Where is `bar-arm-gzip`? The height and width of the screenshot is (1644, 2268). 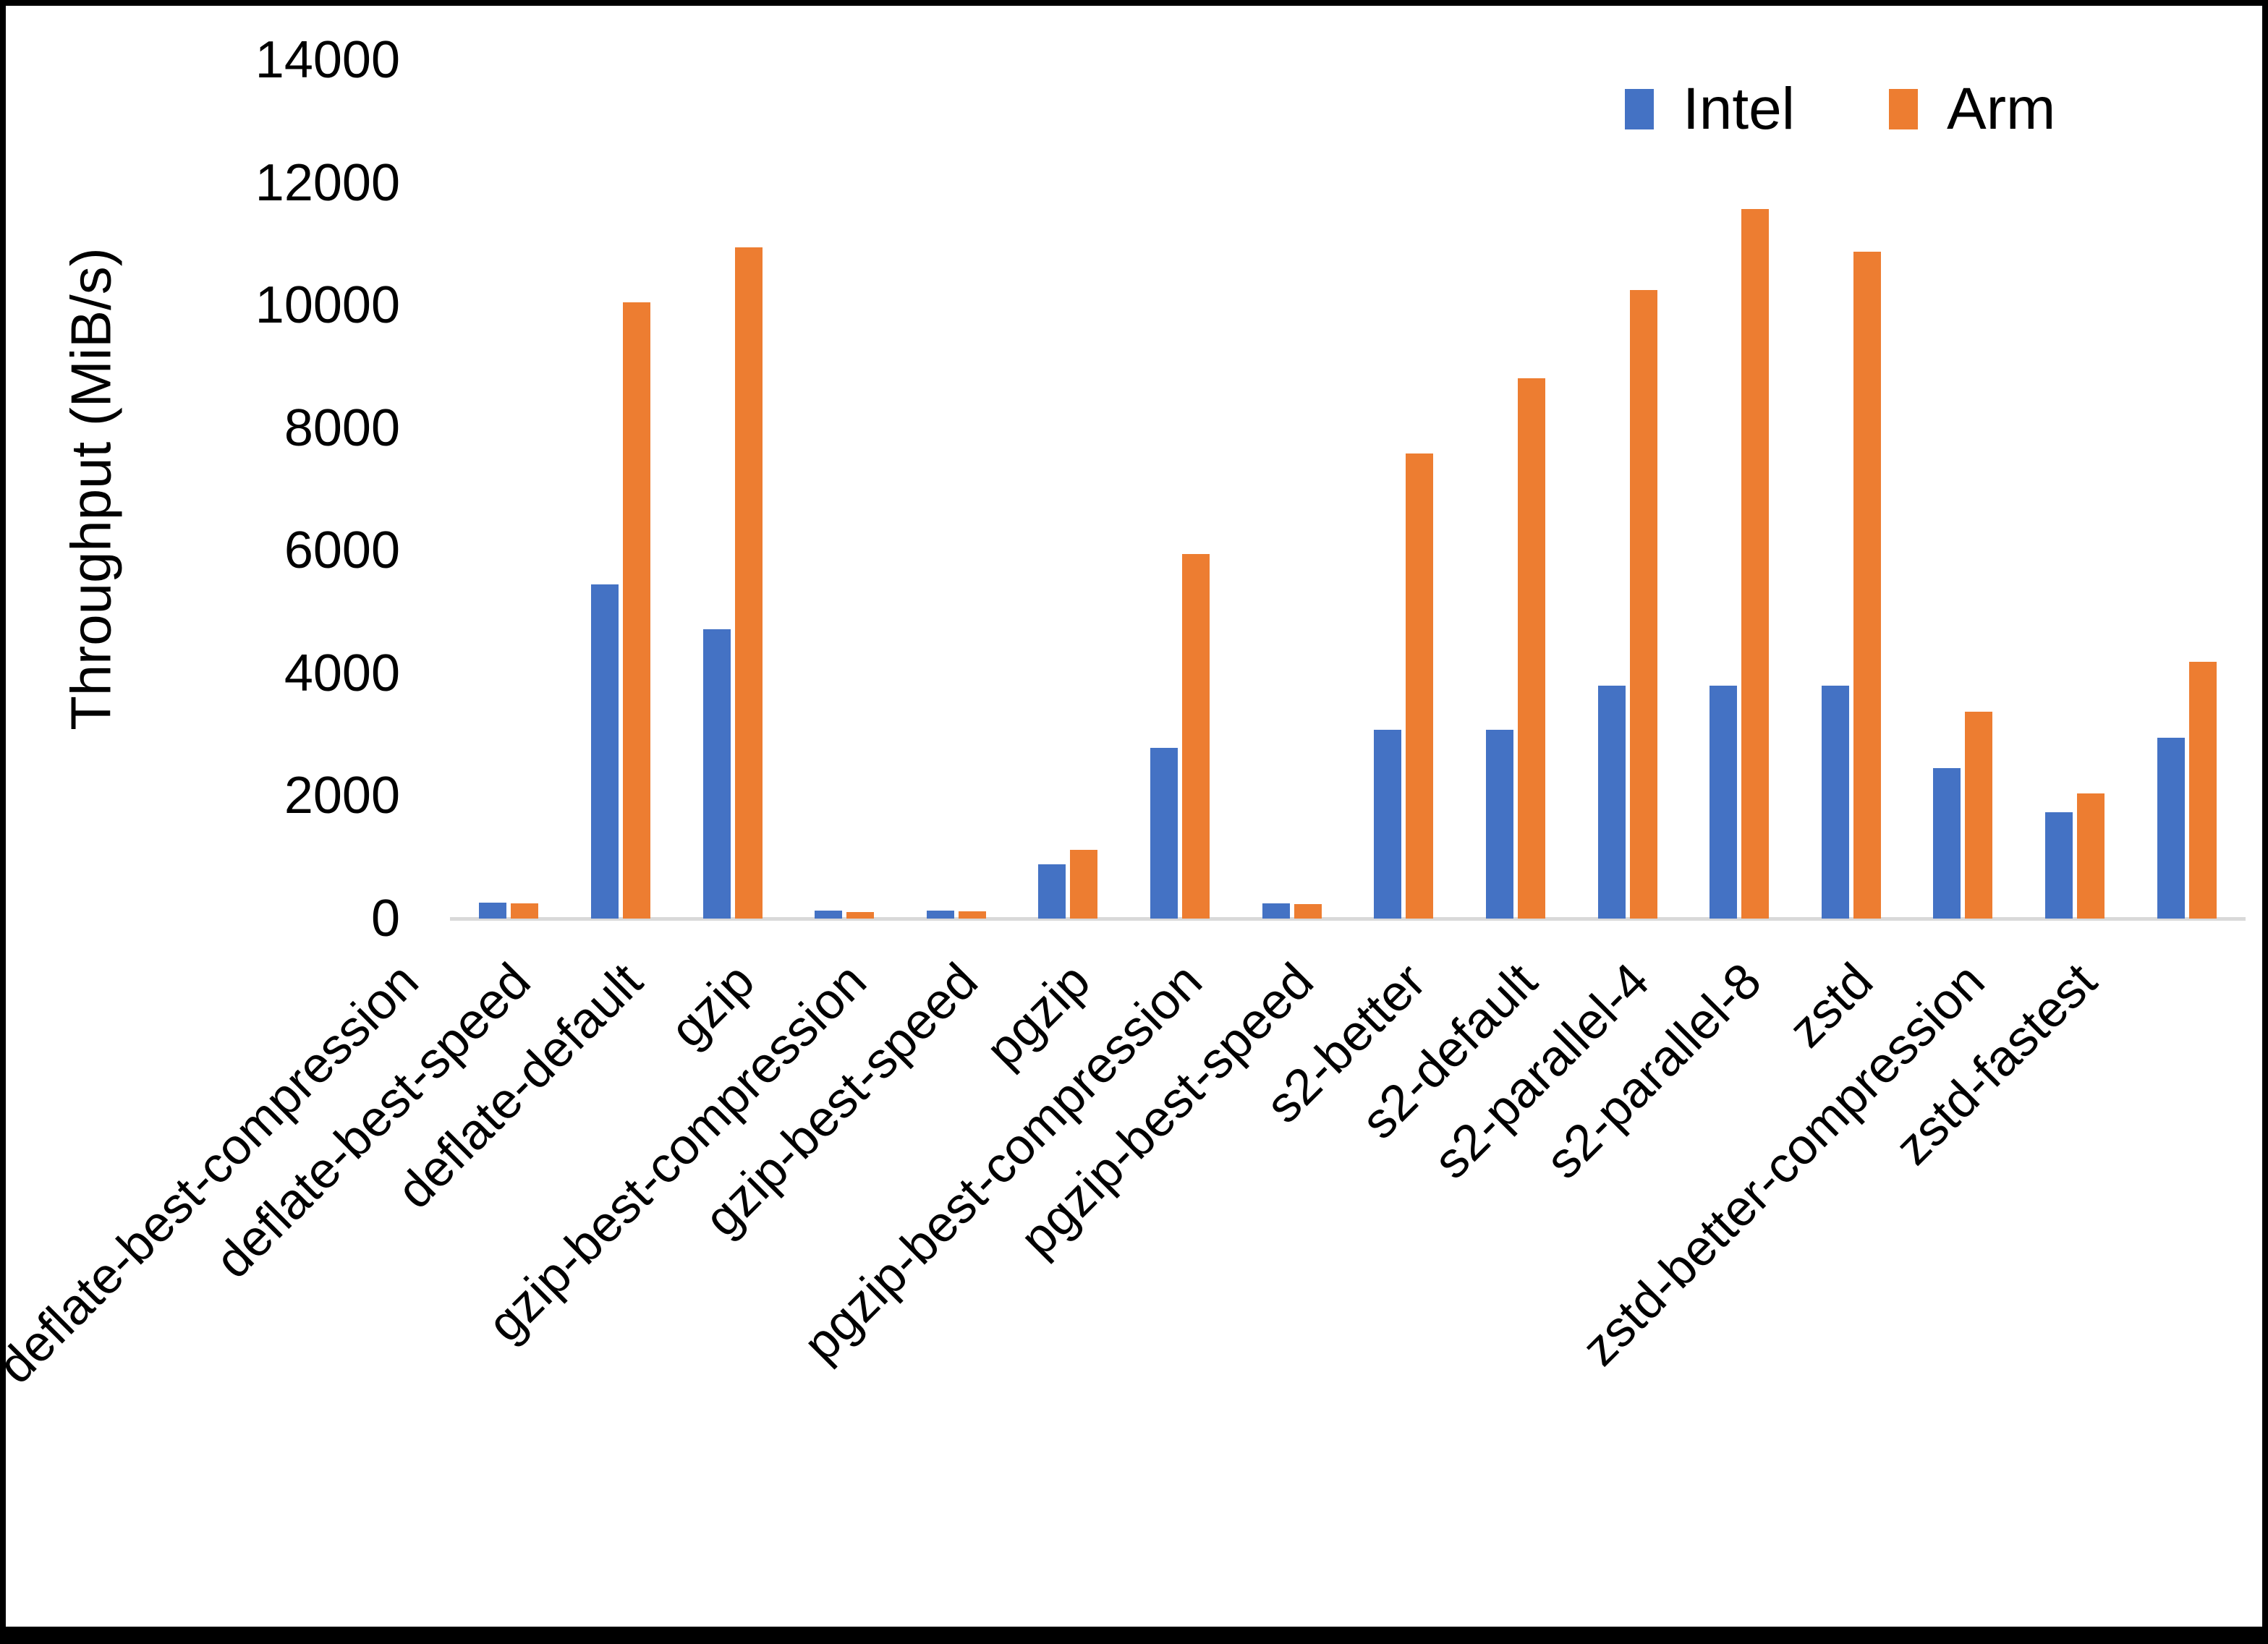
bar-arm-gzip is located at coordinates (860, 915).